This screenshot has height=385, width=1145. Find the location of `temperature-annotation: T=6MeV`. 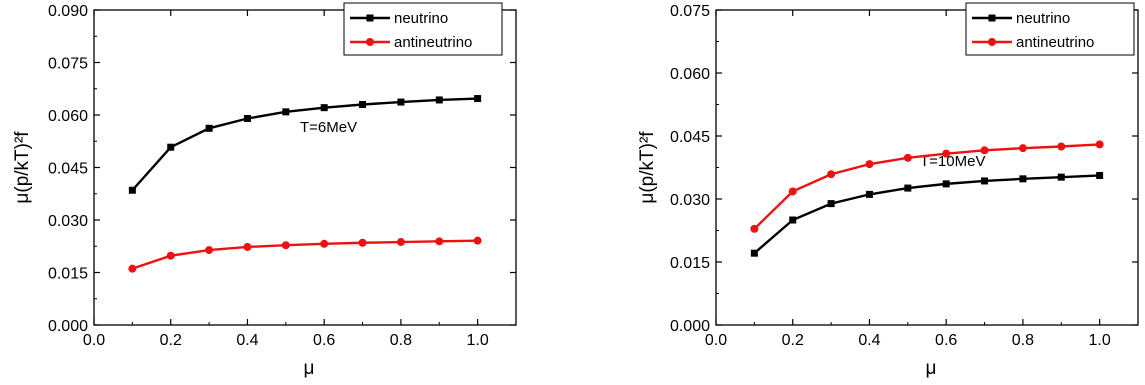

temperature-annotation: T=6MeV is located at coordinates (328, 127).